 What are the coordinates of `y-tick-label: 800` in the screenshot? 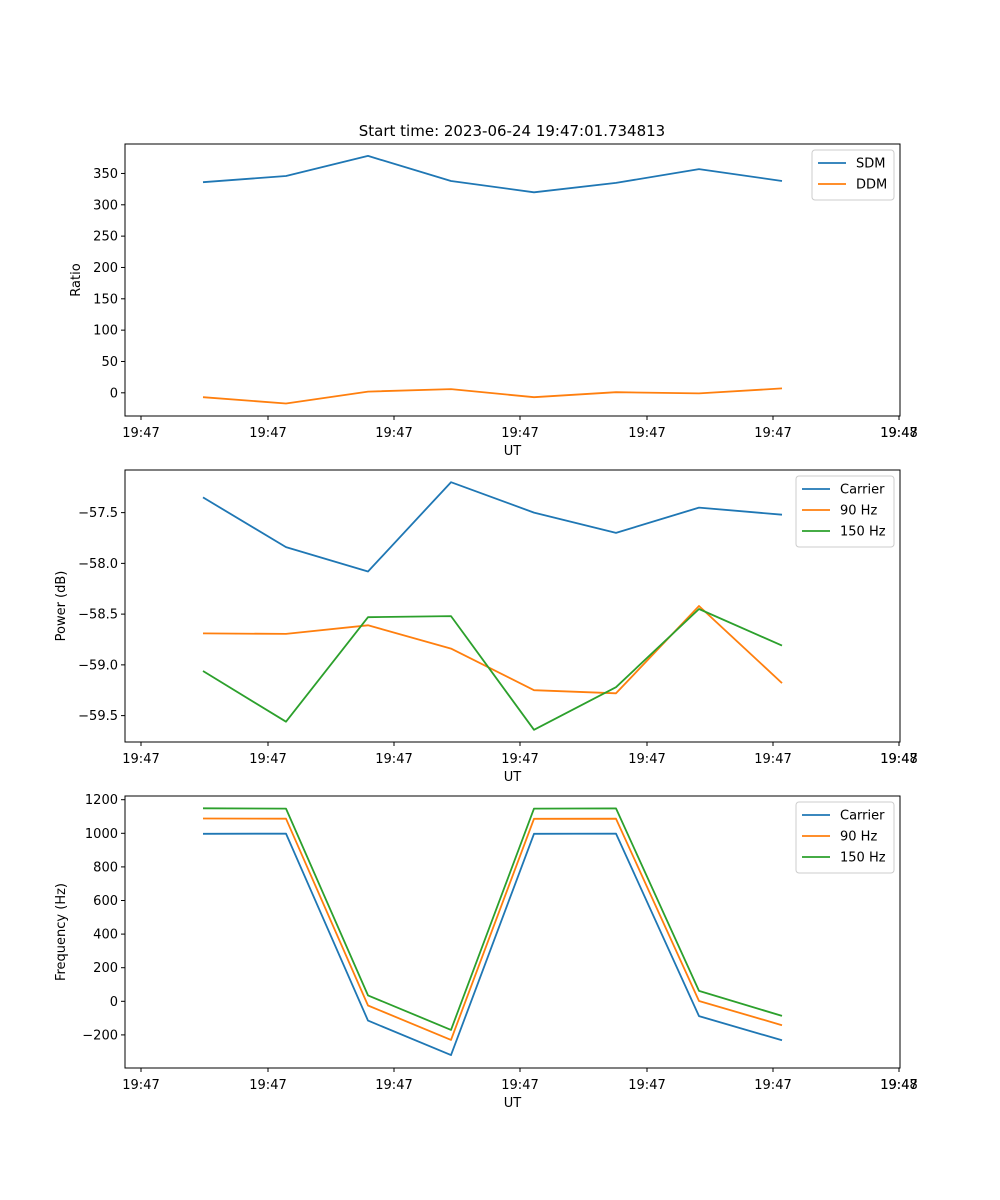 It's located at (105, 867).